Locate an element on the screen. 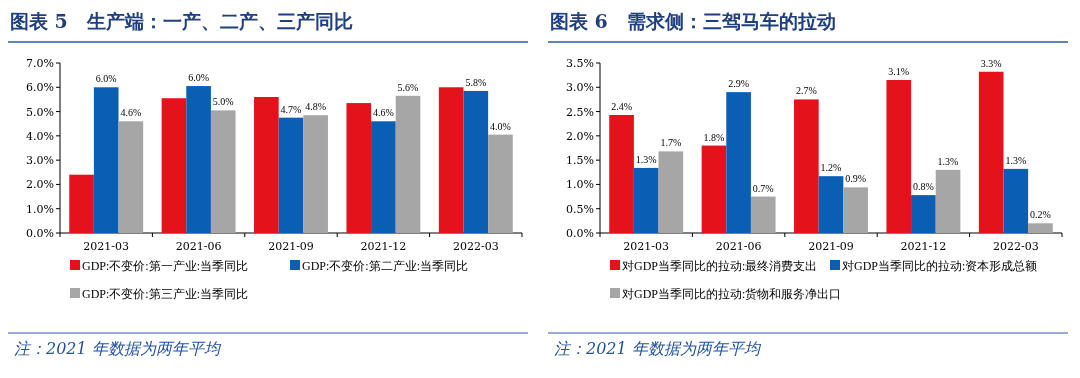  y-tick-label: 3.5% is located at coordinates (580, 63).